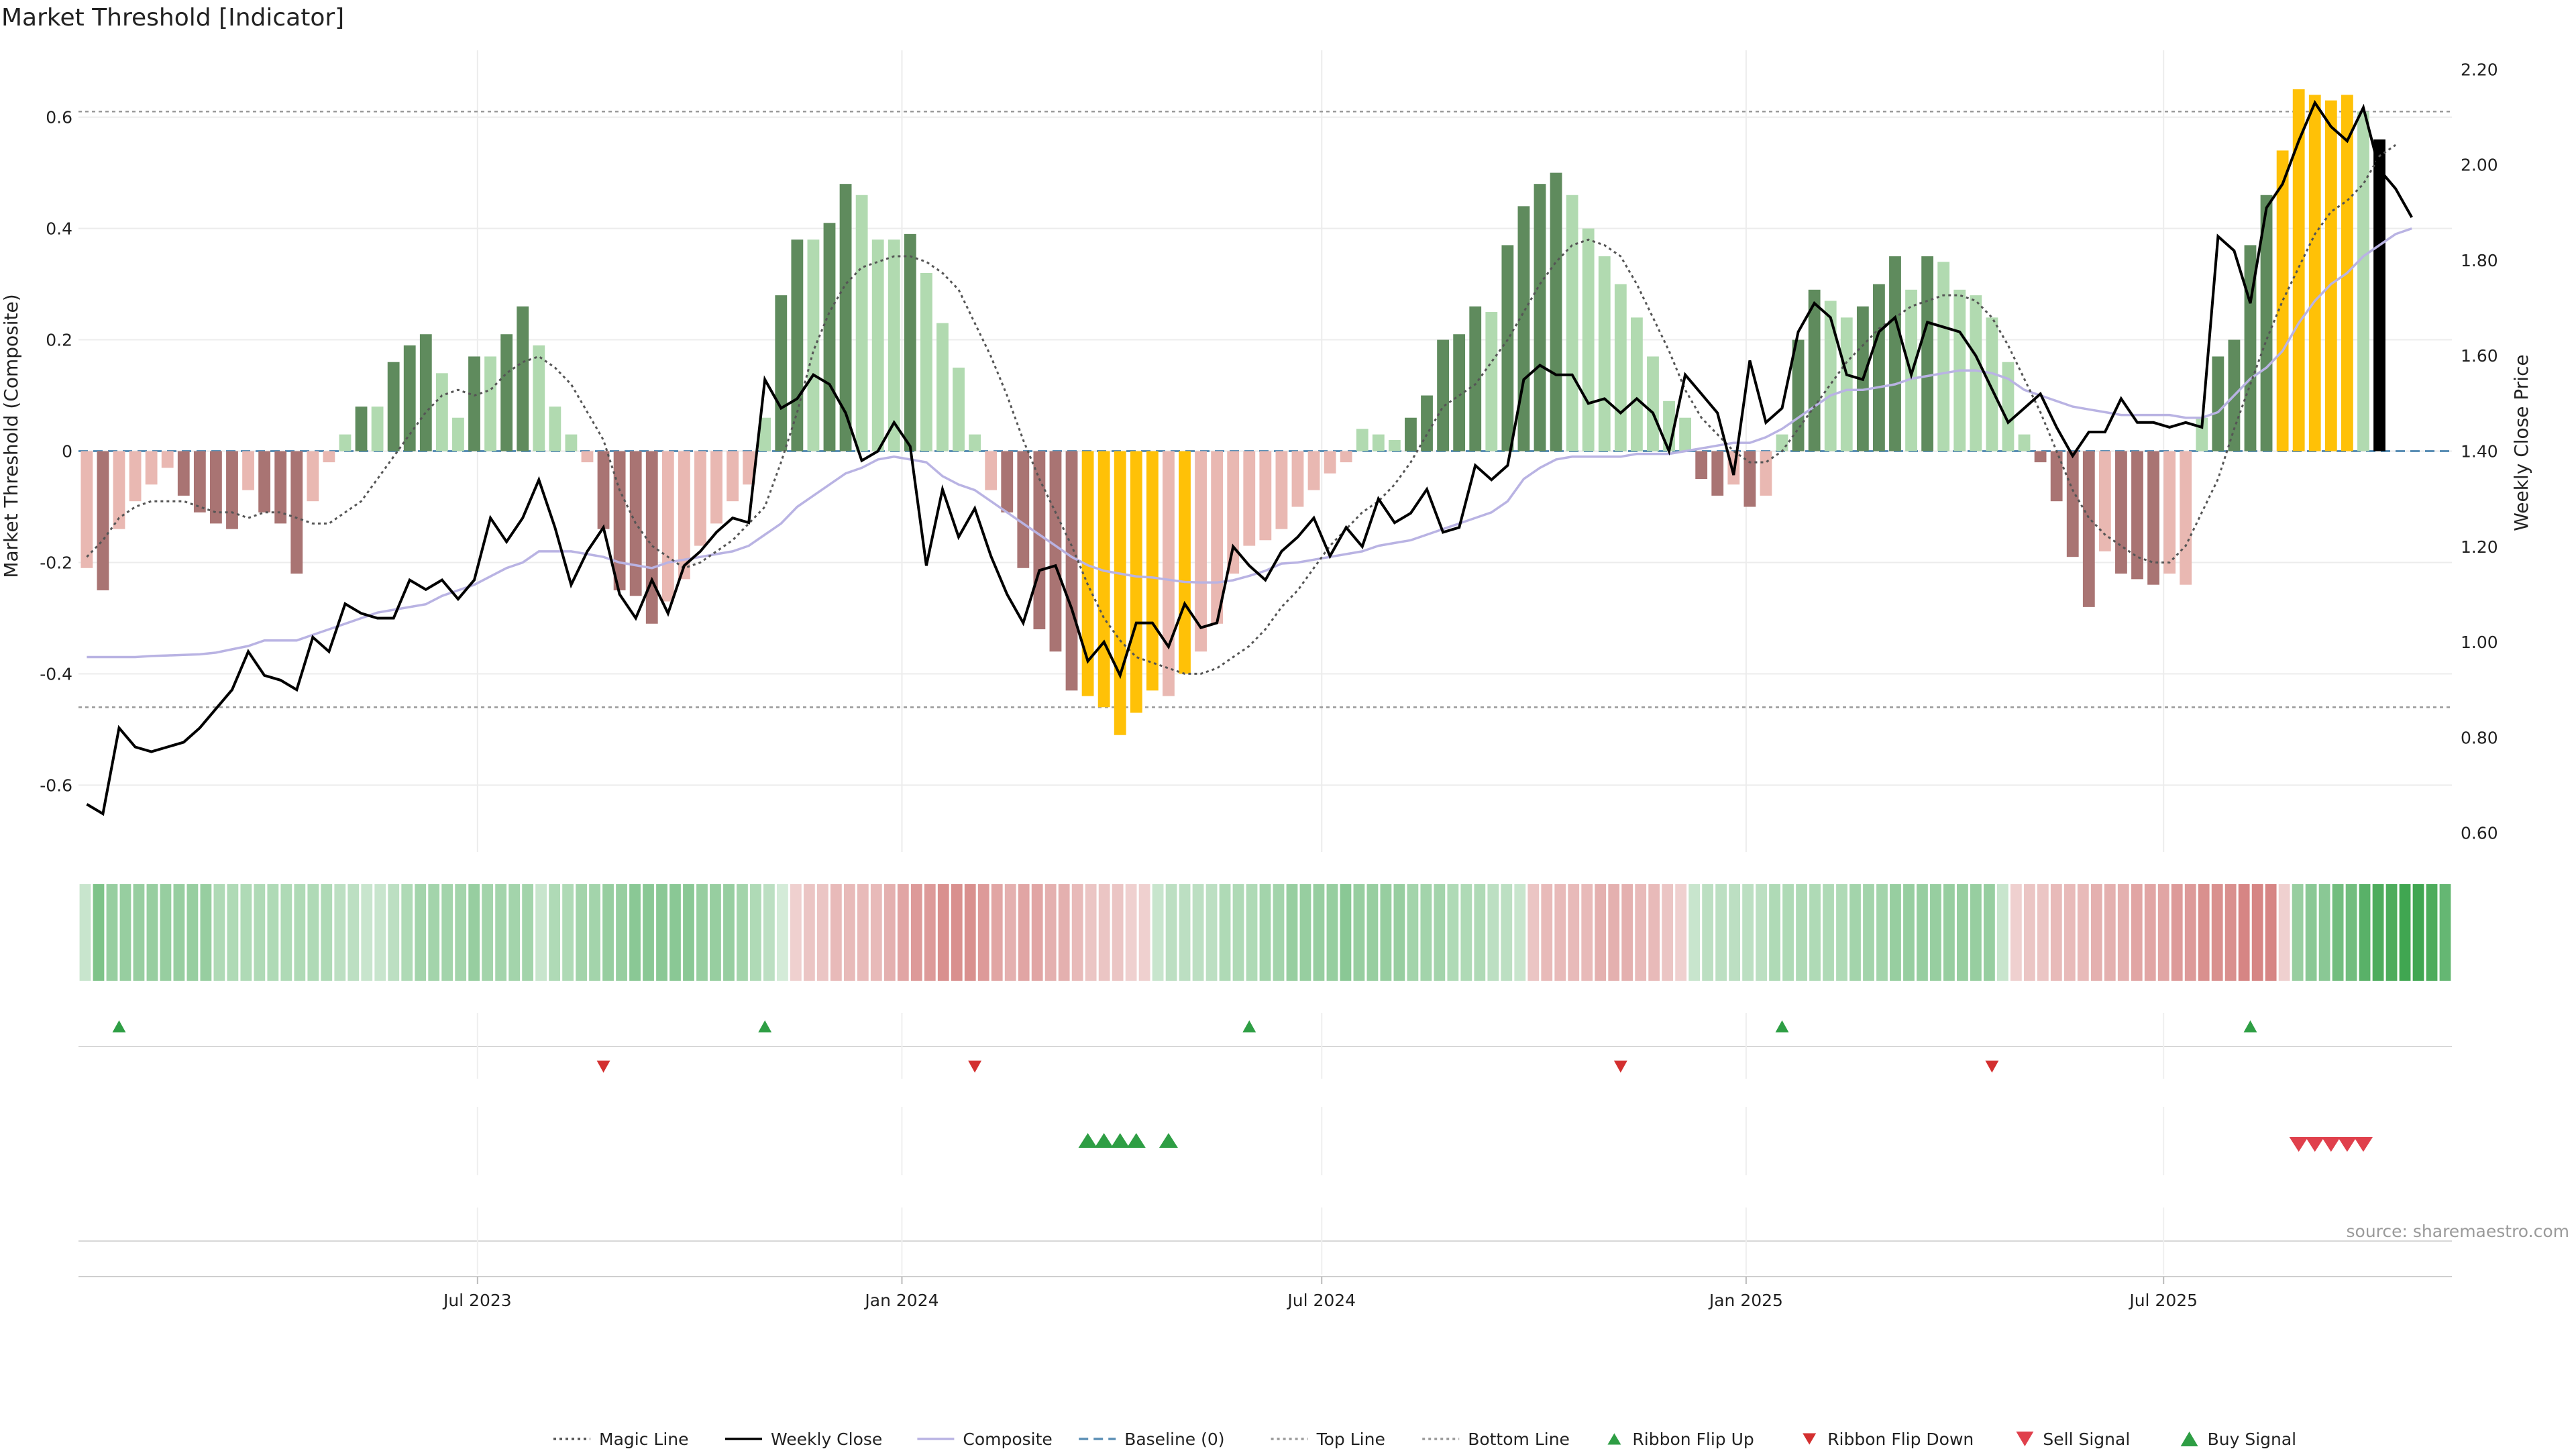 This screenshot has height=1449, width=2576. I want to click on ribbon-flip-up-marker, so click(1782, 1026).